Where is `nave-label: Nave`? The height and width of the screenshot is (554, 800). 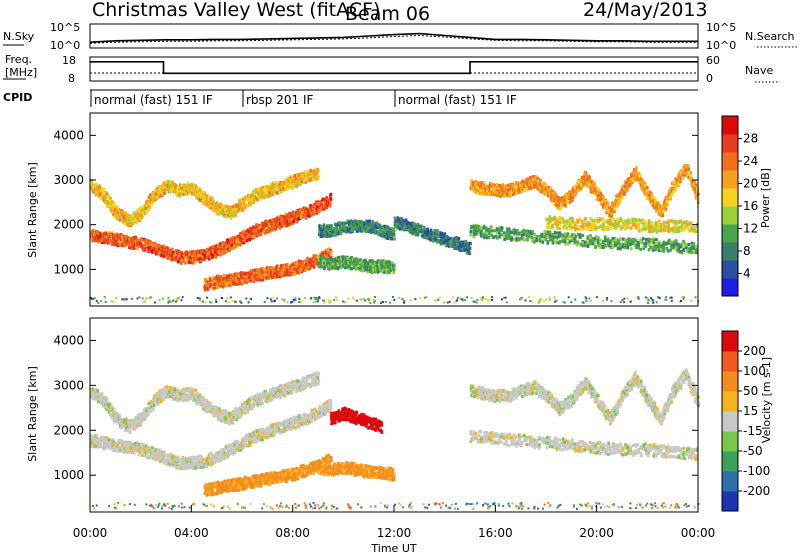
nave-label: Nave is located at coordinates (759, 70).